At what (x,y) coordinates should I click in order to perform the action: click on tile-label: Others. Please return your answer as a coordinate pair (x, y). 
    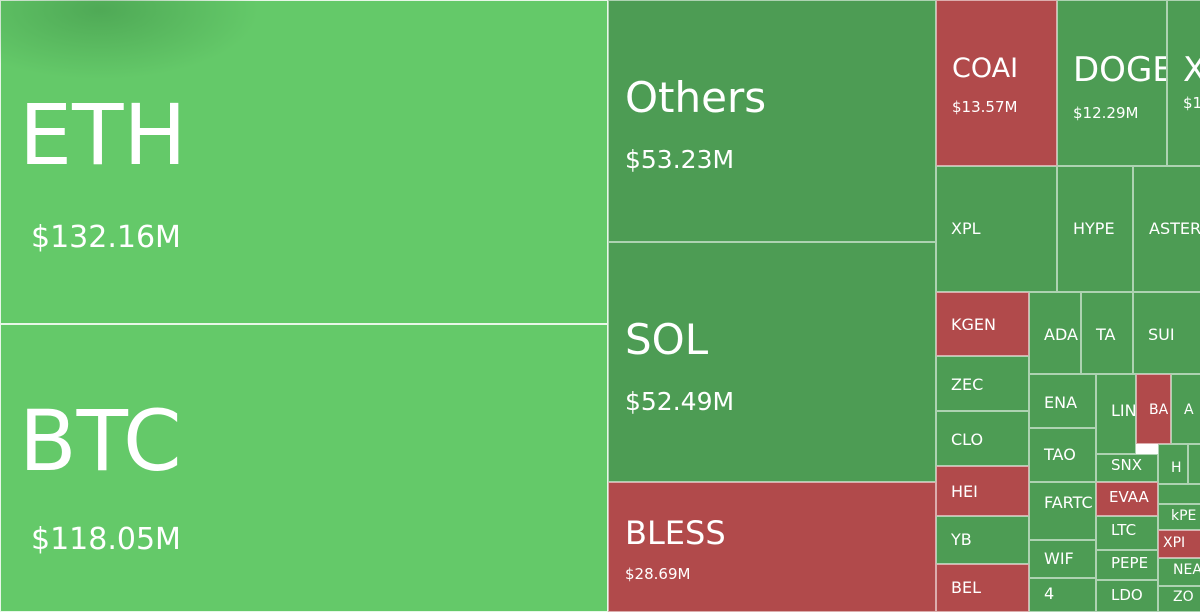
    Looking at the image, I should click on (696, 97).